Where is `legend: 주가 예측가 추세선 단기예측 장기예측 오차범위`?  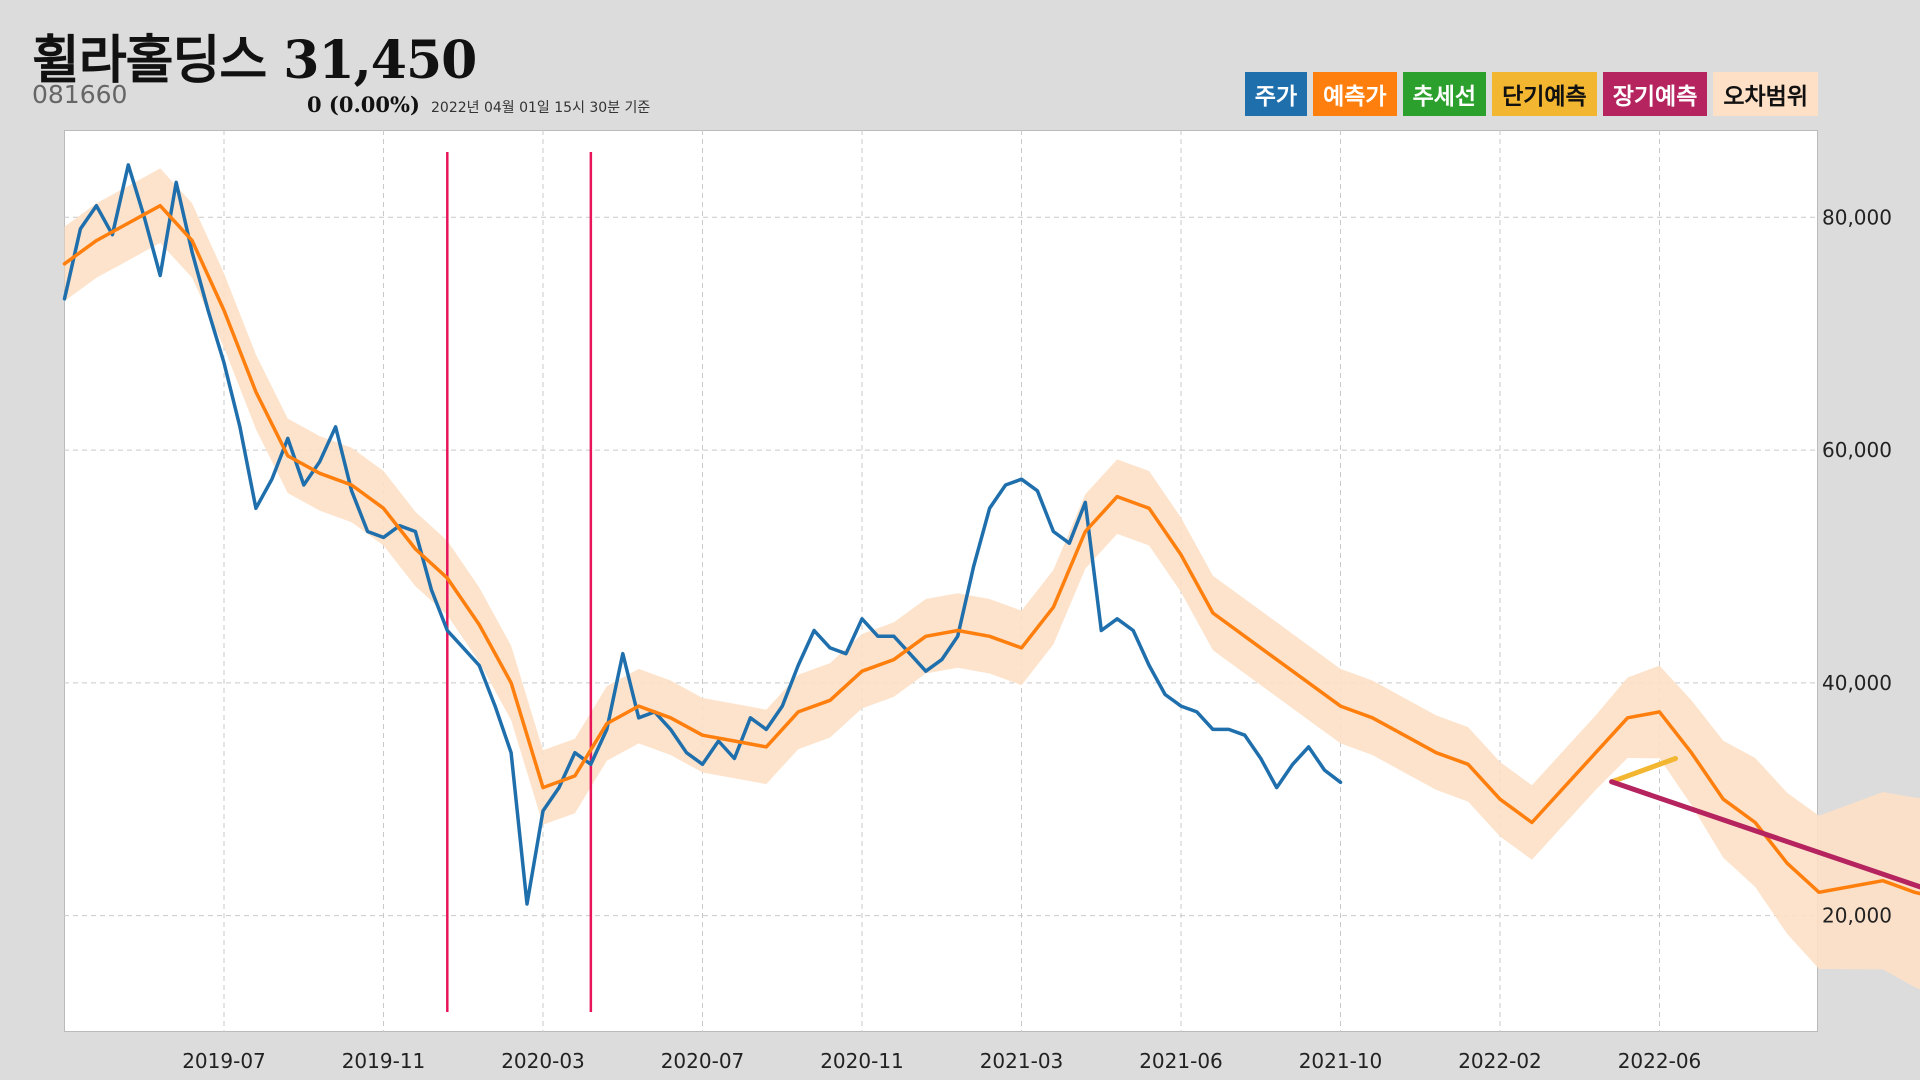
legend: 주가 예측가 추세선 단기예측 장기예측 오차범위 is located at coordinates (1531, 94).